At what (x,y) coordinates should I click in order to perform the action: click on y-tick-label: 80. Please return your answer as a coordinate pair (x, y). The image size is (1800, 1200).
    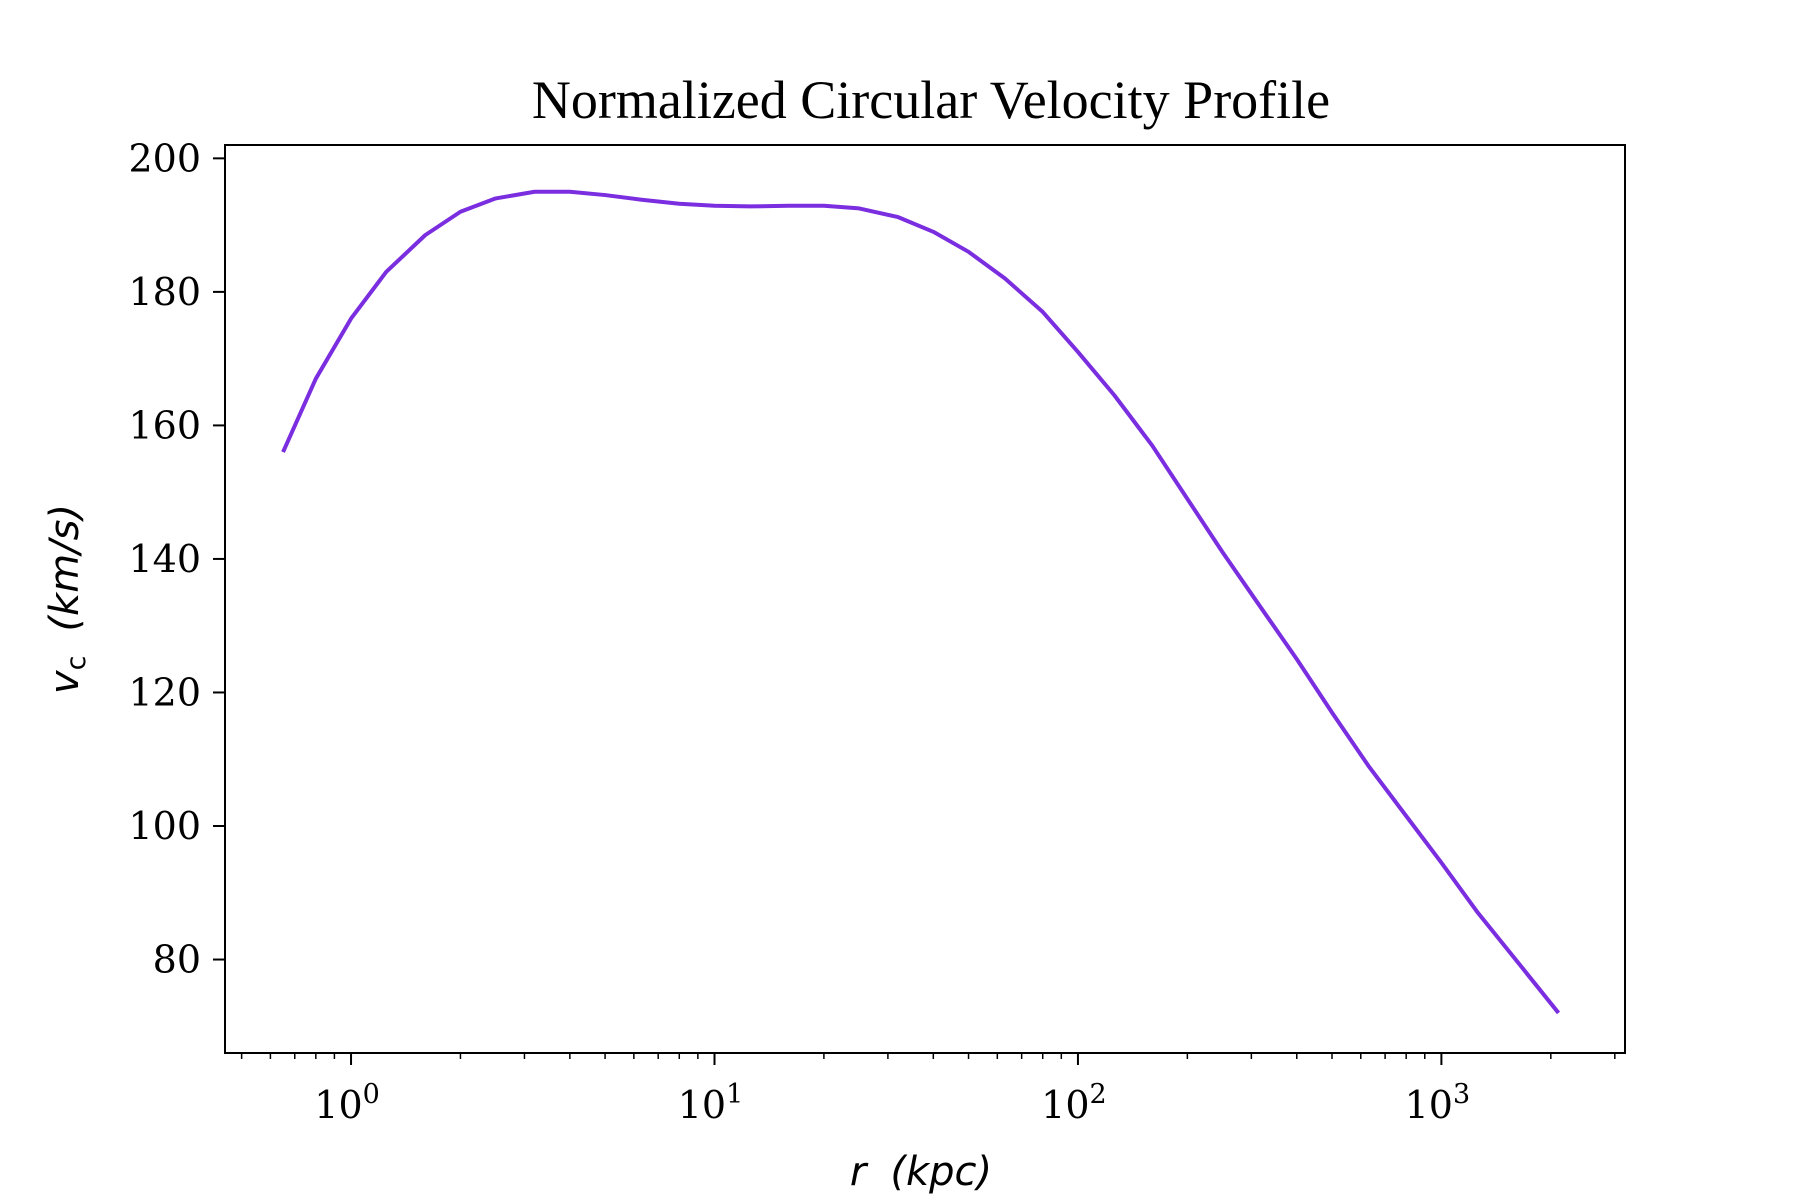
    Looking at the image, I should click on (177, 960).